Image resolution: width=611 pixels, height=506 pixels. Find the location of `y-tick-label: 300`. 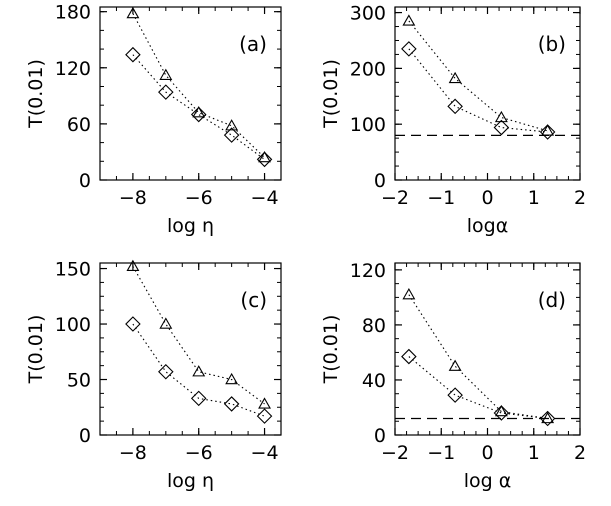

y-tick-label: 300 is located at coordinates (368, 14).